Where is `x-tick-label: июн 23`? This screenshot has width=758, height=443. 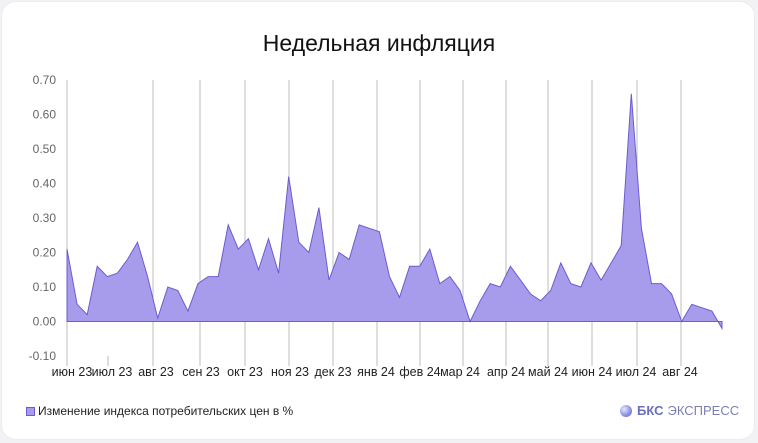
x-tick-label: июн 23 is located at coordinates (72, 372).